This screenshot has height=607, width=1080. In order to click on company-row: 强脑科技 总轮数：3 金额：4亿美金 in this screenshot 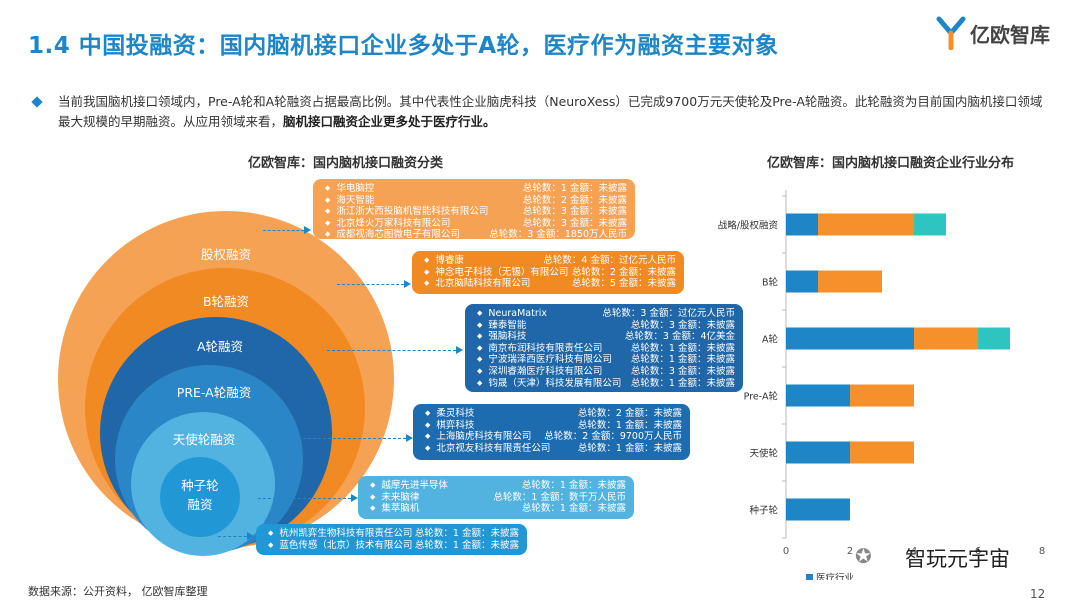, I will do `click(606, 337)`.